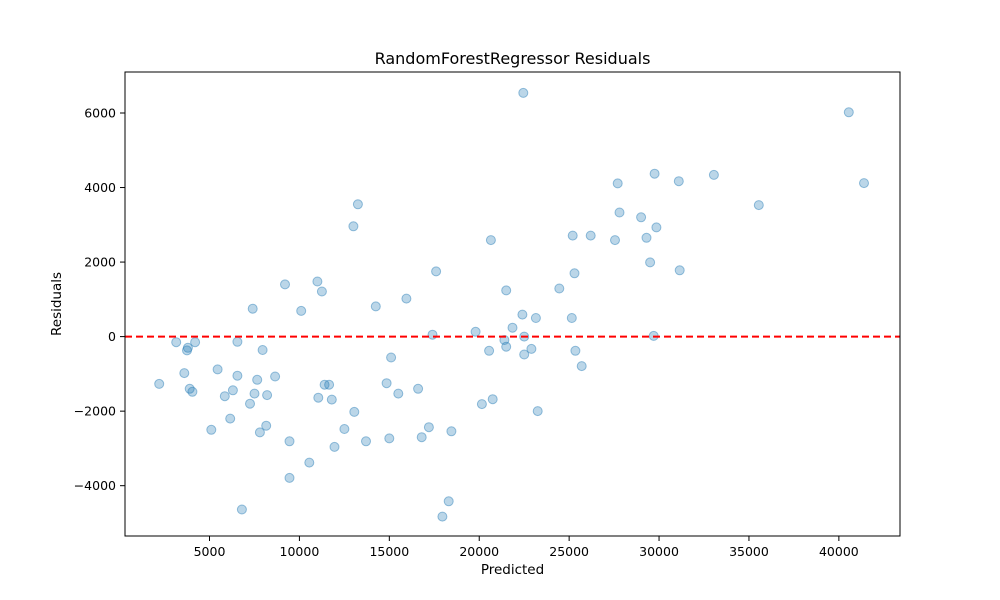  What do you see at coordinates (513, 58) in the screenshot?
I see `chart-title: RandomForestRegressor Residuals` at bounding box center [513, 58].